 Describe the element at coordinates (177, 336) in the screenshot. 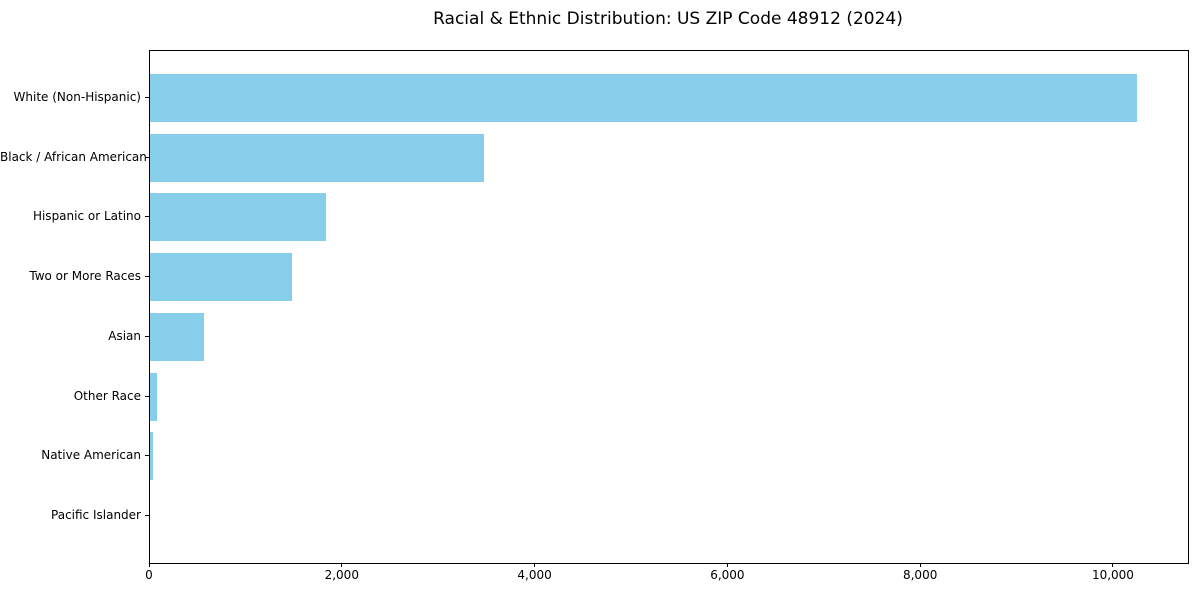

I see `bar-asian` at that location.